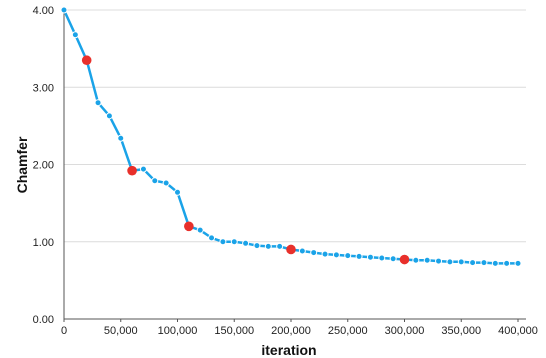 The width and height of the screenshot is (546, 358). Describe the element at coordinates (43, 11) in the screenshot. I see `y-tick-label: 4.00` at that location.